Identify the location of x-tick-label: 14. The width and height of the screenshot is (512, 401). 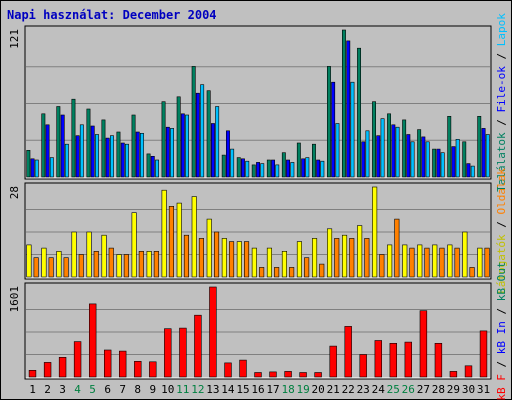
(228, 389).